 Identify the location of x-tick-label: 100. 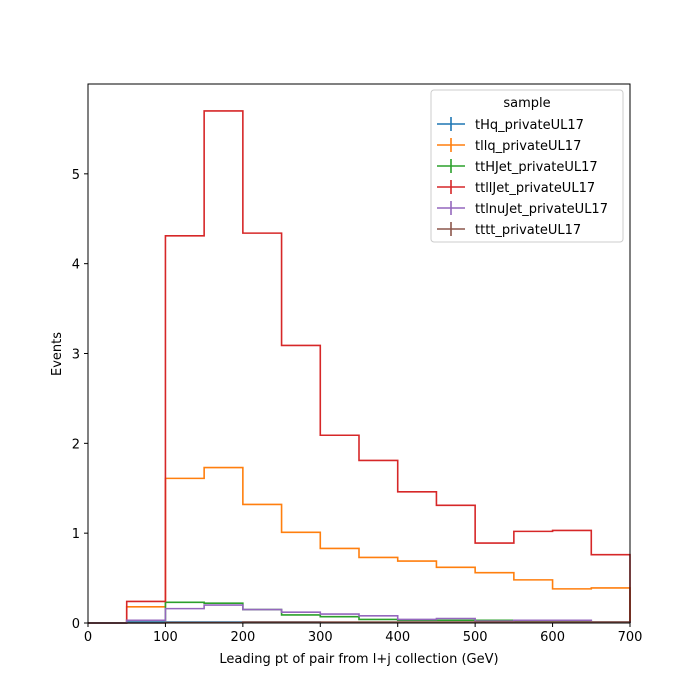
(165, 637).